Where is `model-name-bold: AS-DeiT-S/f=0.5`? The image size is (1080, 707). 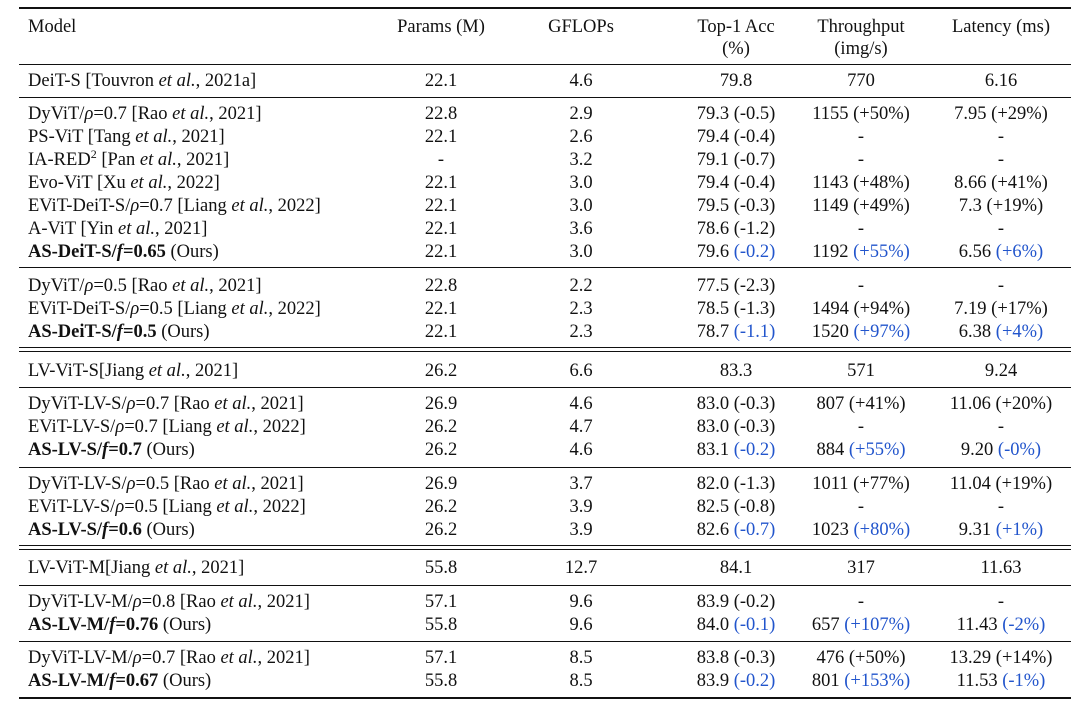
model-name-bold: AS-DeiT-S/f=0.5 is located at coordinates (92, 332).